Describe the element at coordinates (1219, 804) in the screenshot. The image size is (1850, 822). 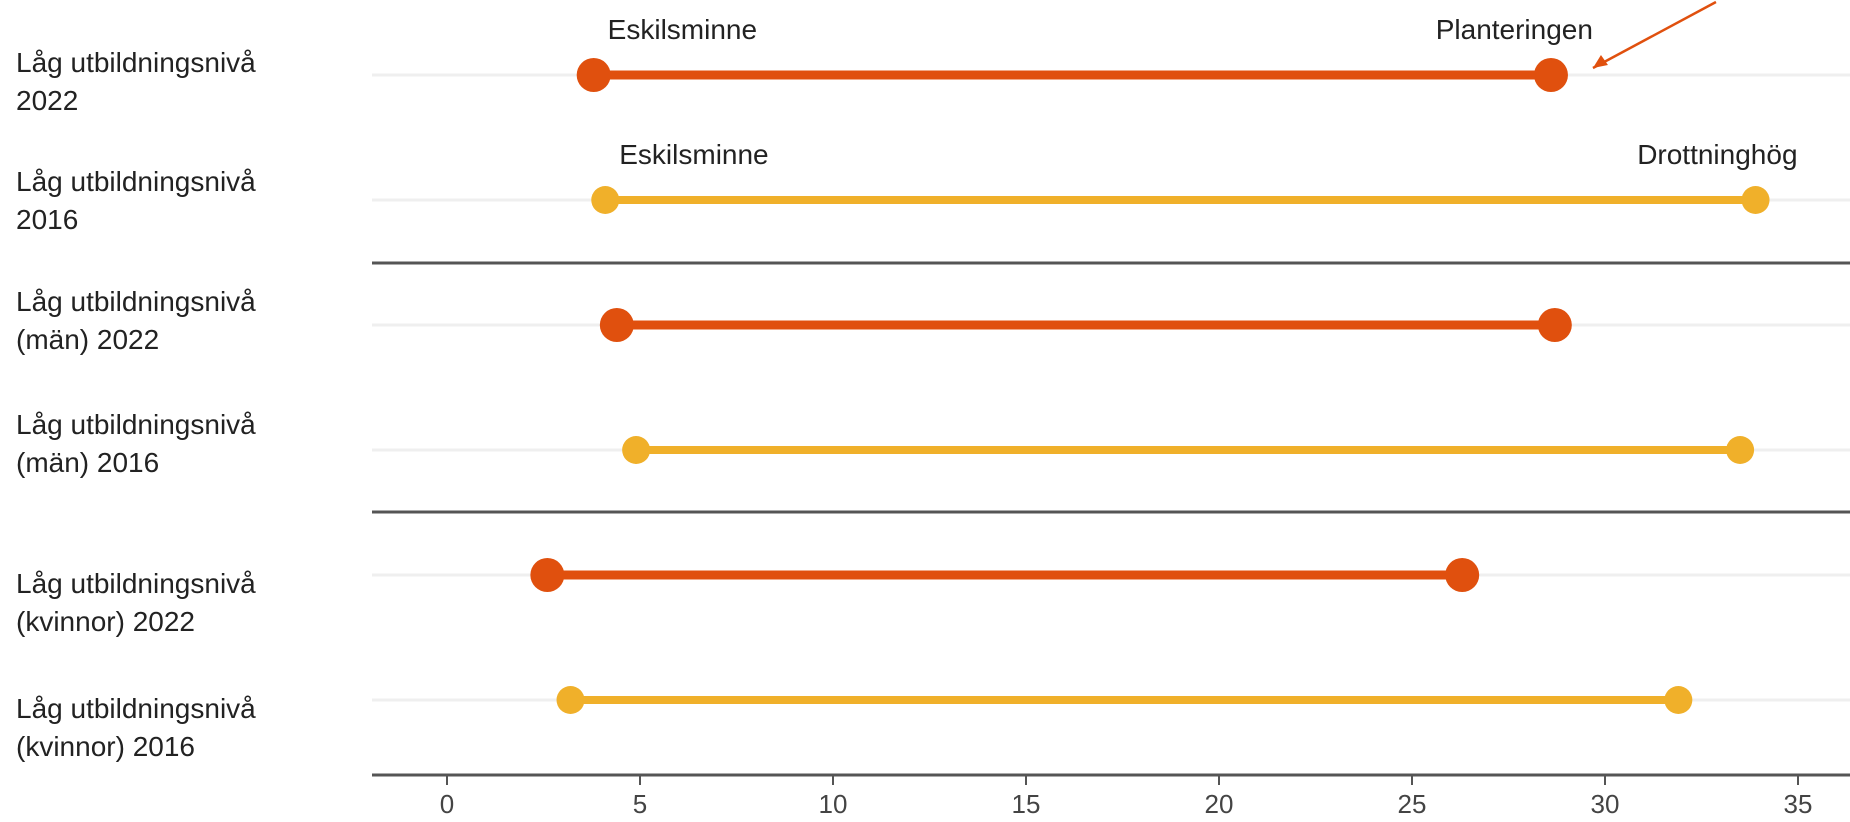
I see `x-tick-label-20: 20` at that location.